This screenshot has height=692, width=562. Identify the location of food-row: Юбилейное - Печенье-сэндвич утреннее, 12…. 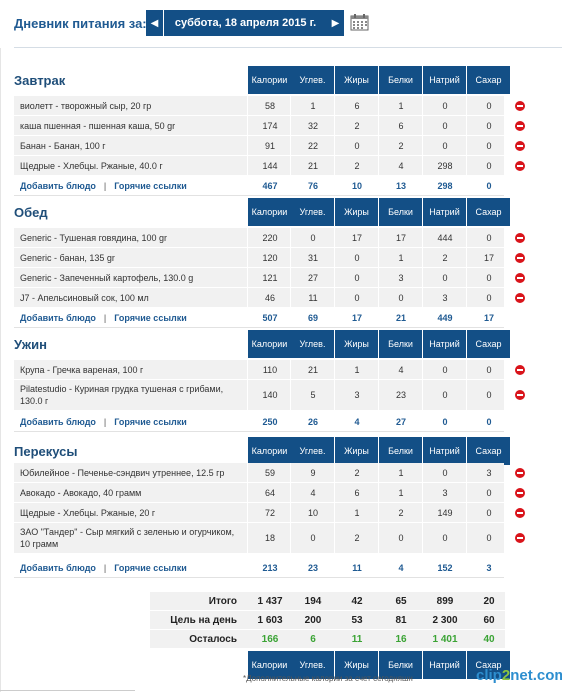
(259, 473).